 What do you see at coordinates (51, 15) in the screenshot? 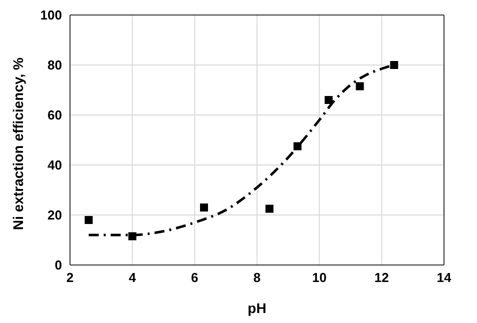
I see `y-tick-label: 100` at bounding box center [51, 15].